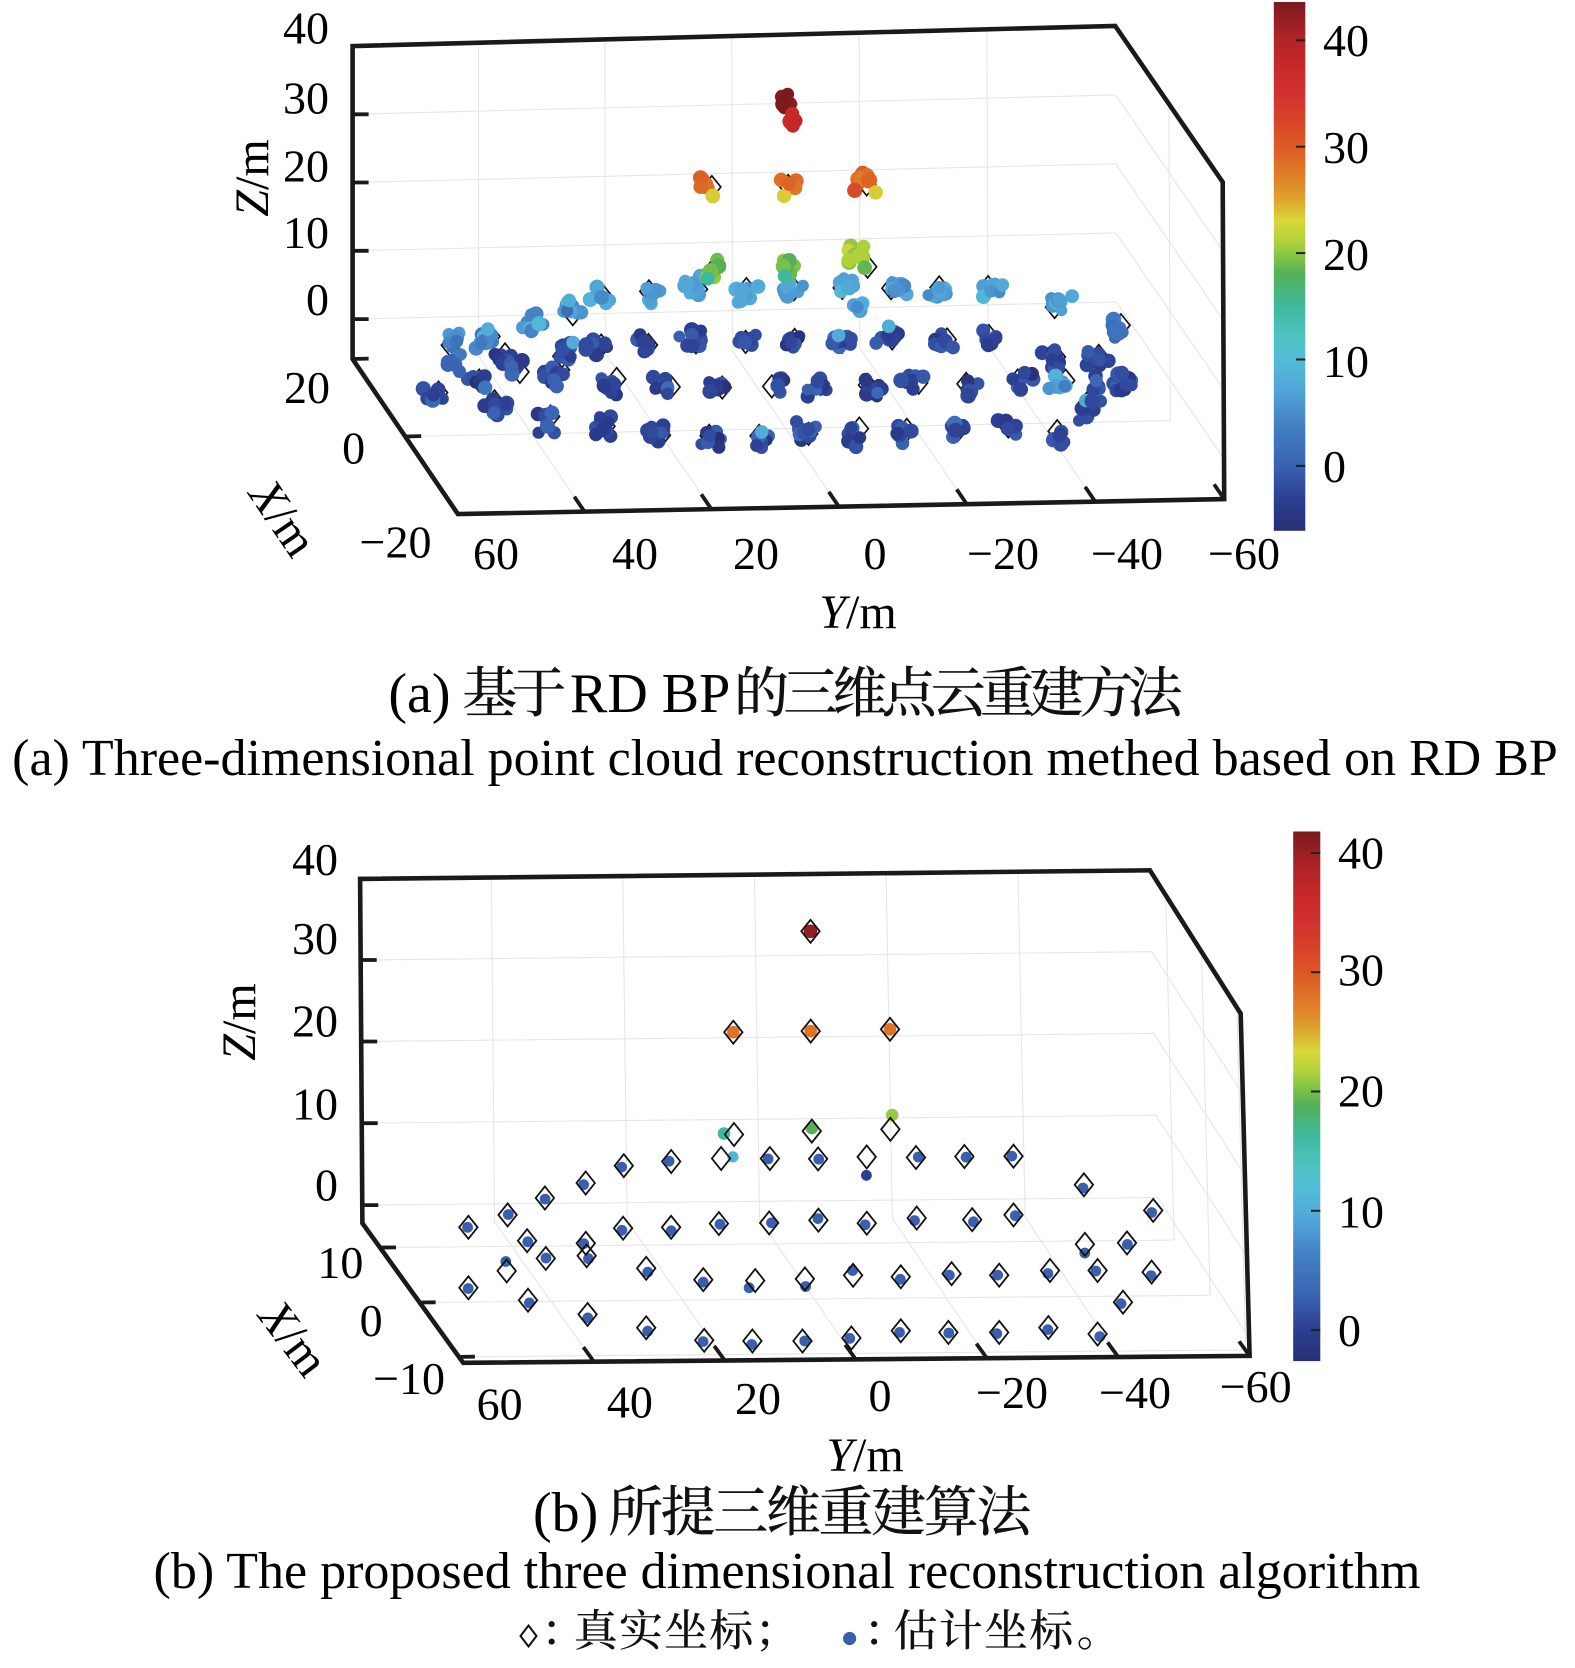 Image resolution: width=1575 pixels, height=1668 pixels. I want to click on svg-text: −10, so click(409, 1378).